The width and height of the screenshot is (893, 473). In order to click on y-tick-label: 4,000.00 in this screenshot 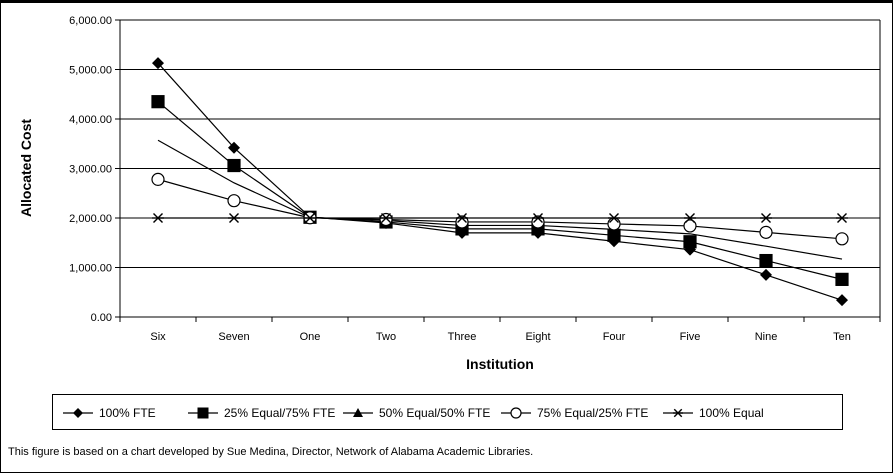, I will do `click(90, 120)`.